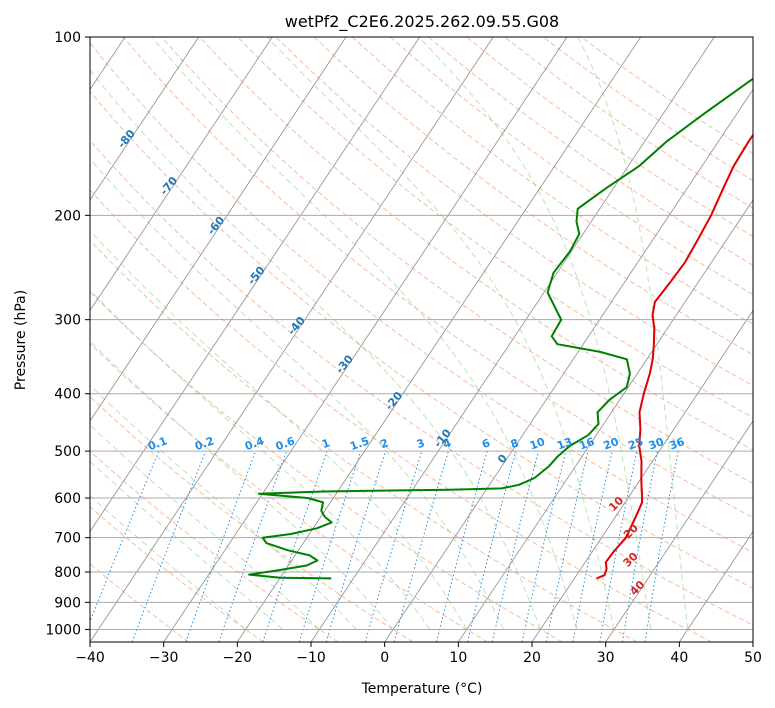 The width and height of the screenshot is (775, 708). What do you see at coordinates (90, 658) in the screenshot?
I see `x-tick-label: −40` at bounding box center [90, 658].